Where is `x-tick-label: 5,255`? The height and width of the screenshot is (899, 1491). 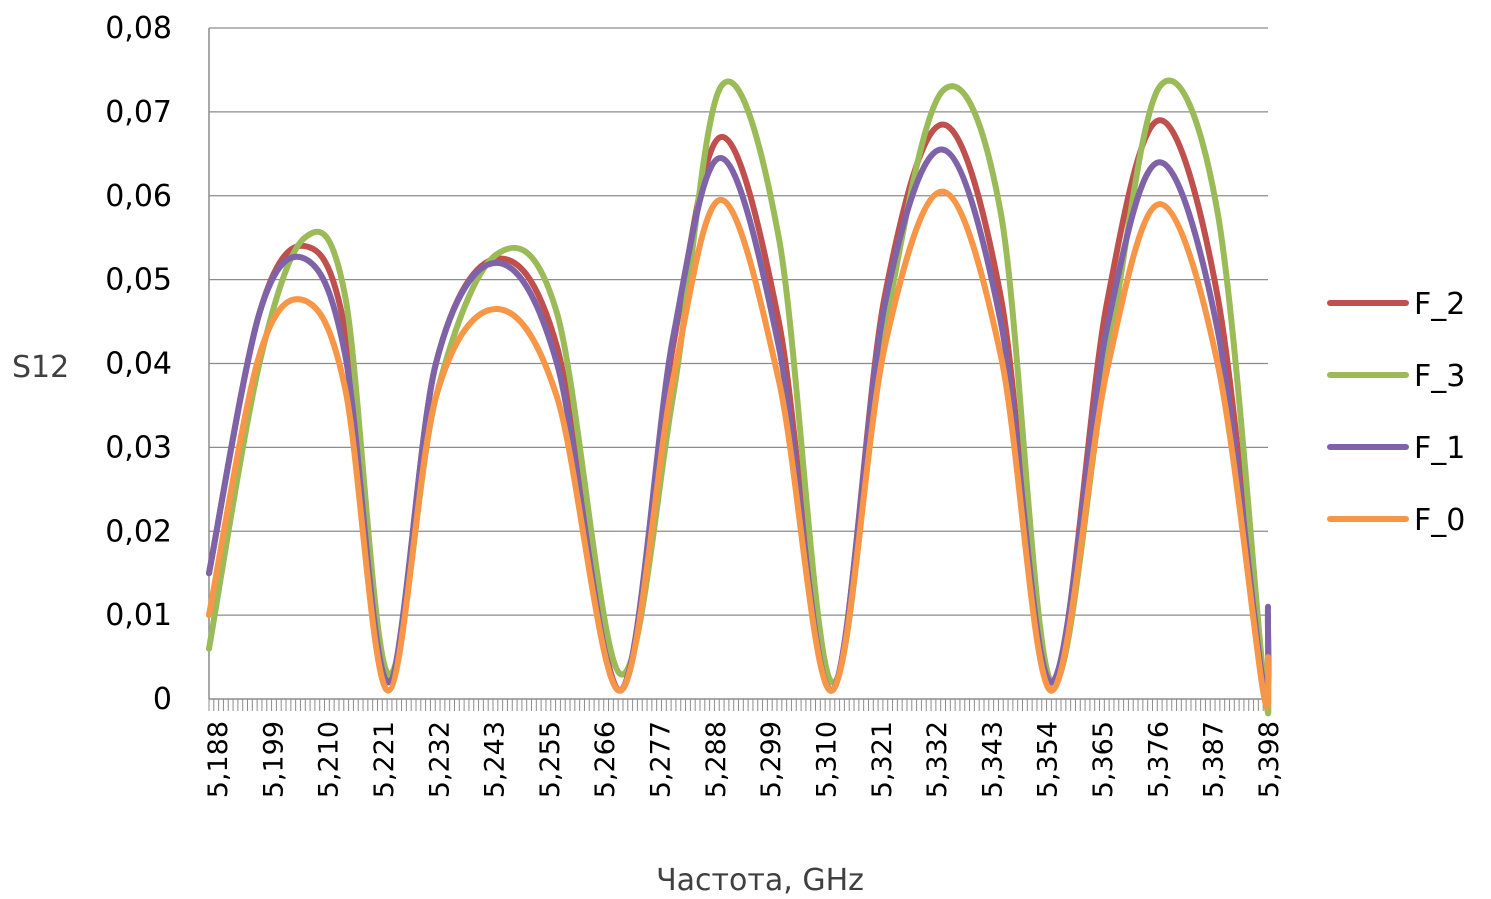 x-tick-label: 5,255 is located at coordinates (550, 759).